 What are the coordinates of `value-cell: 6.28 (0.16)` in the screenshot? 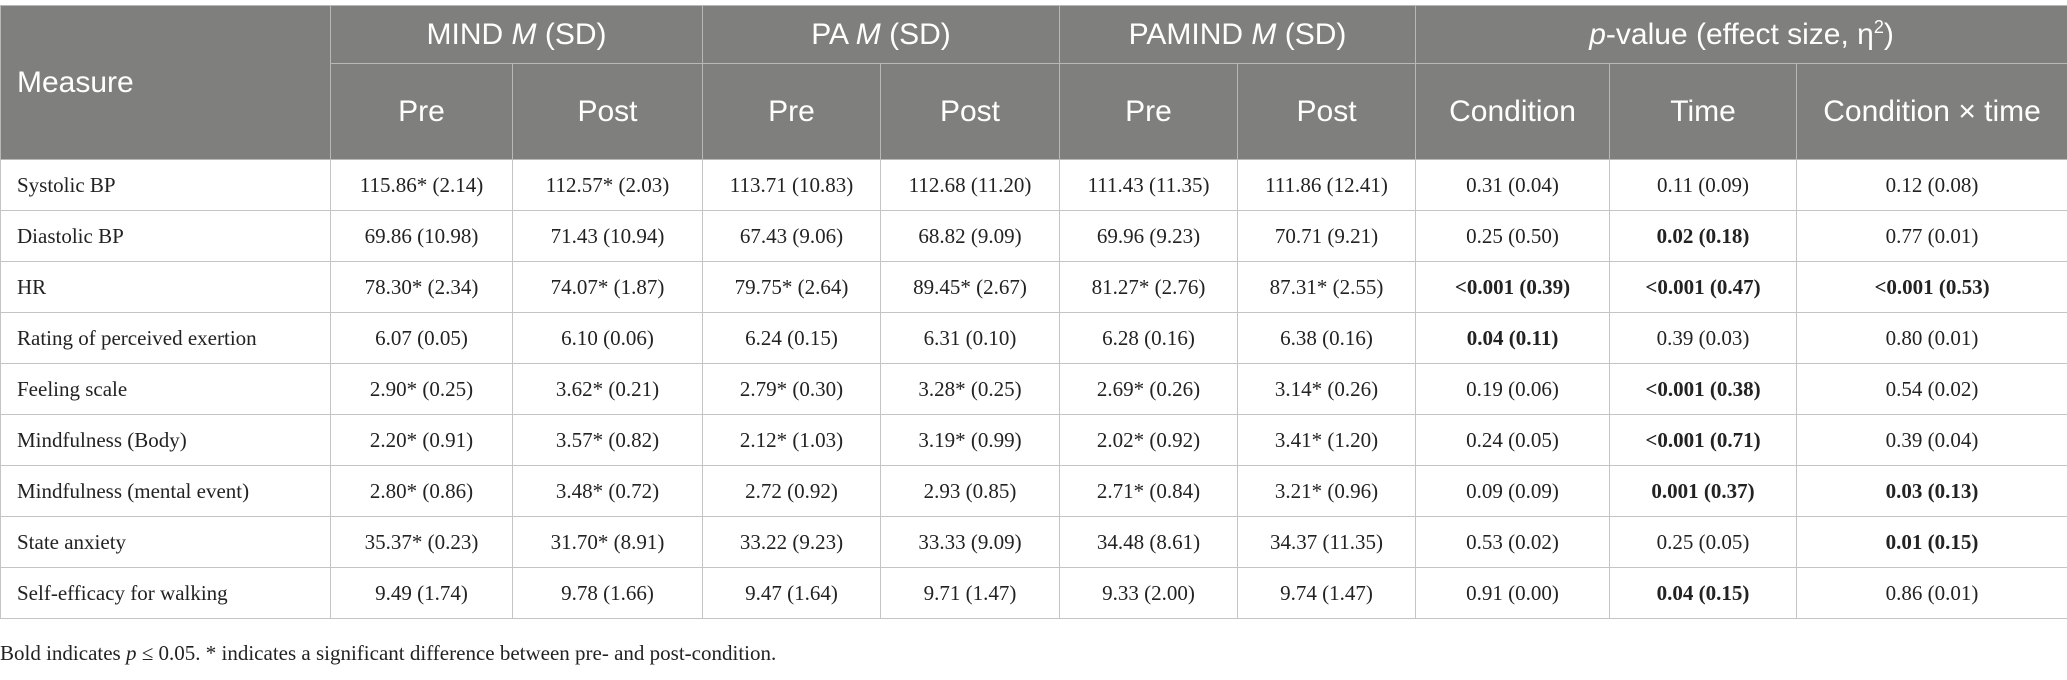 It's located at (1149, 338).